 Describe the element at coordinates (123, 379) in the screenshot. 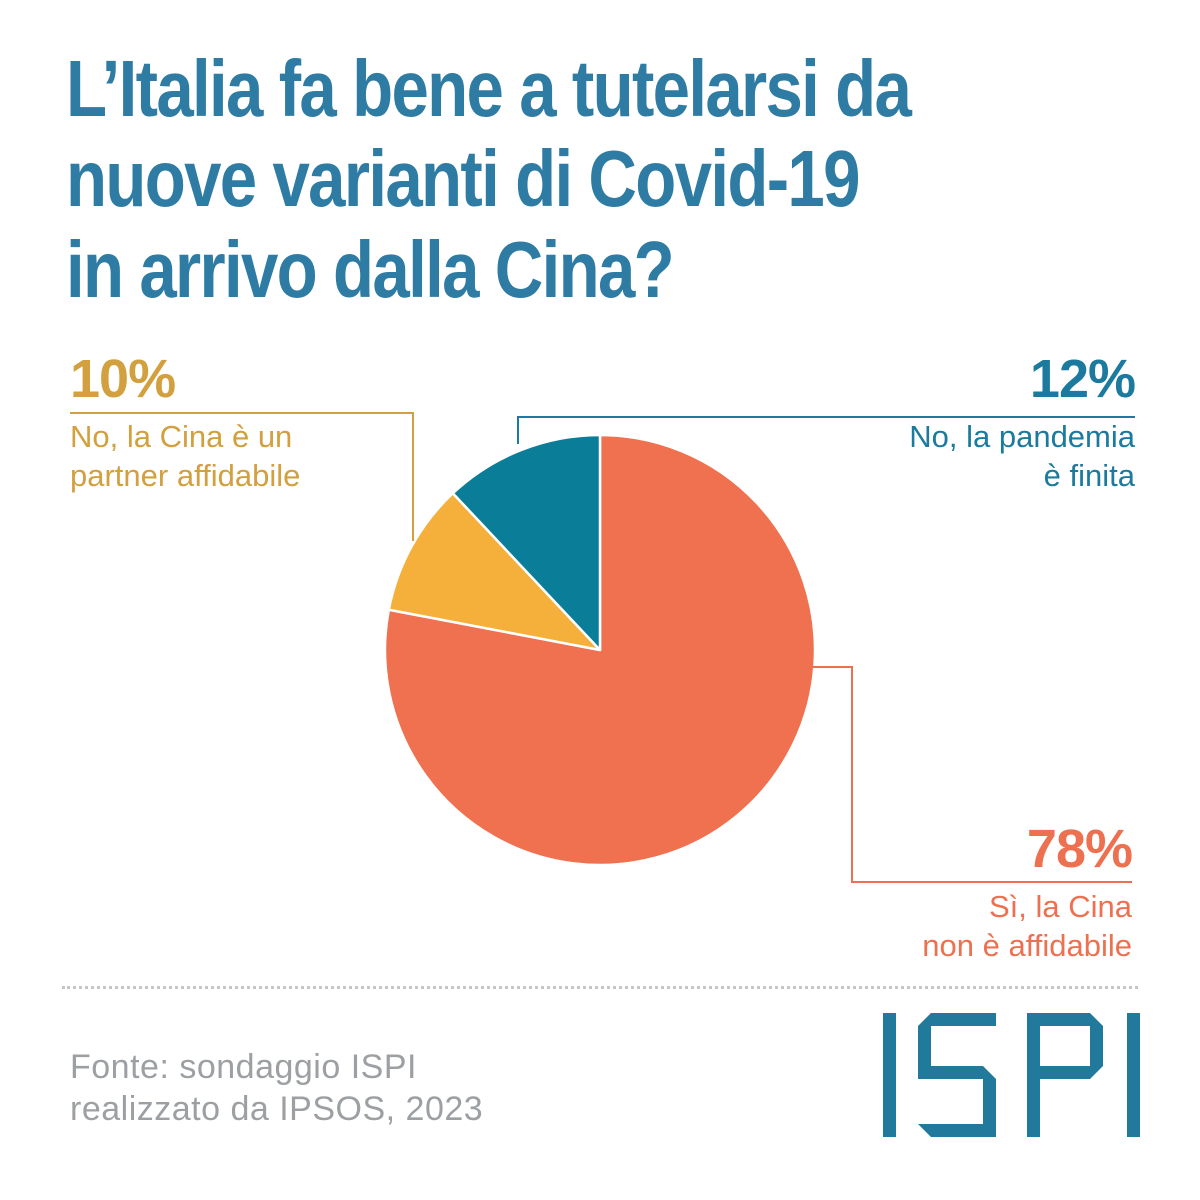

I see `callout-partner-pct: 10%` at that location.